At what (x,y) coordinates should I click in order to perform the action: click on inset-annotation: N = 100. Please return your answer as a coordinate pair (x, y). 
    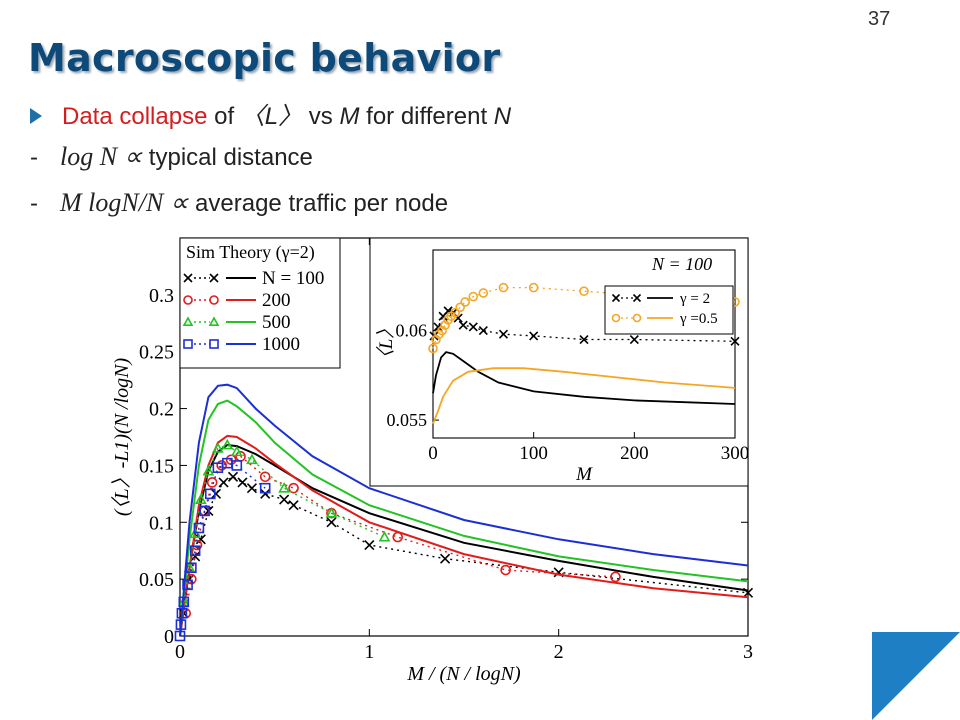
    Looking at the image, I should click on (681, 264).